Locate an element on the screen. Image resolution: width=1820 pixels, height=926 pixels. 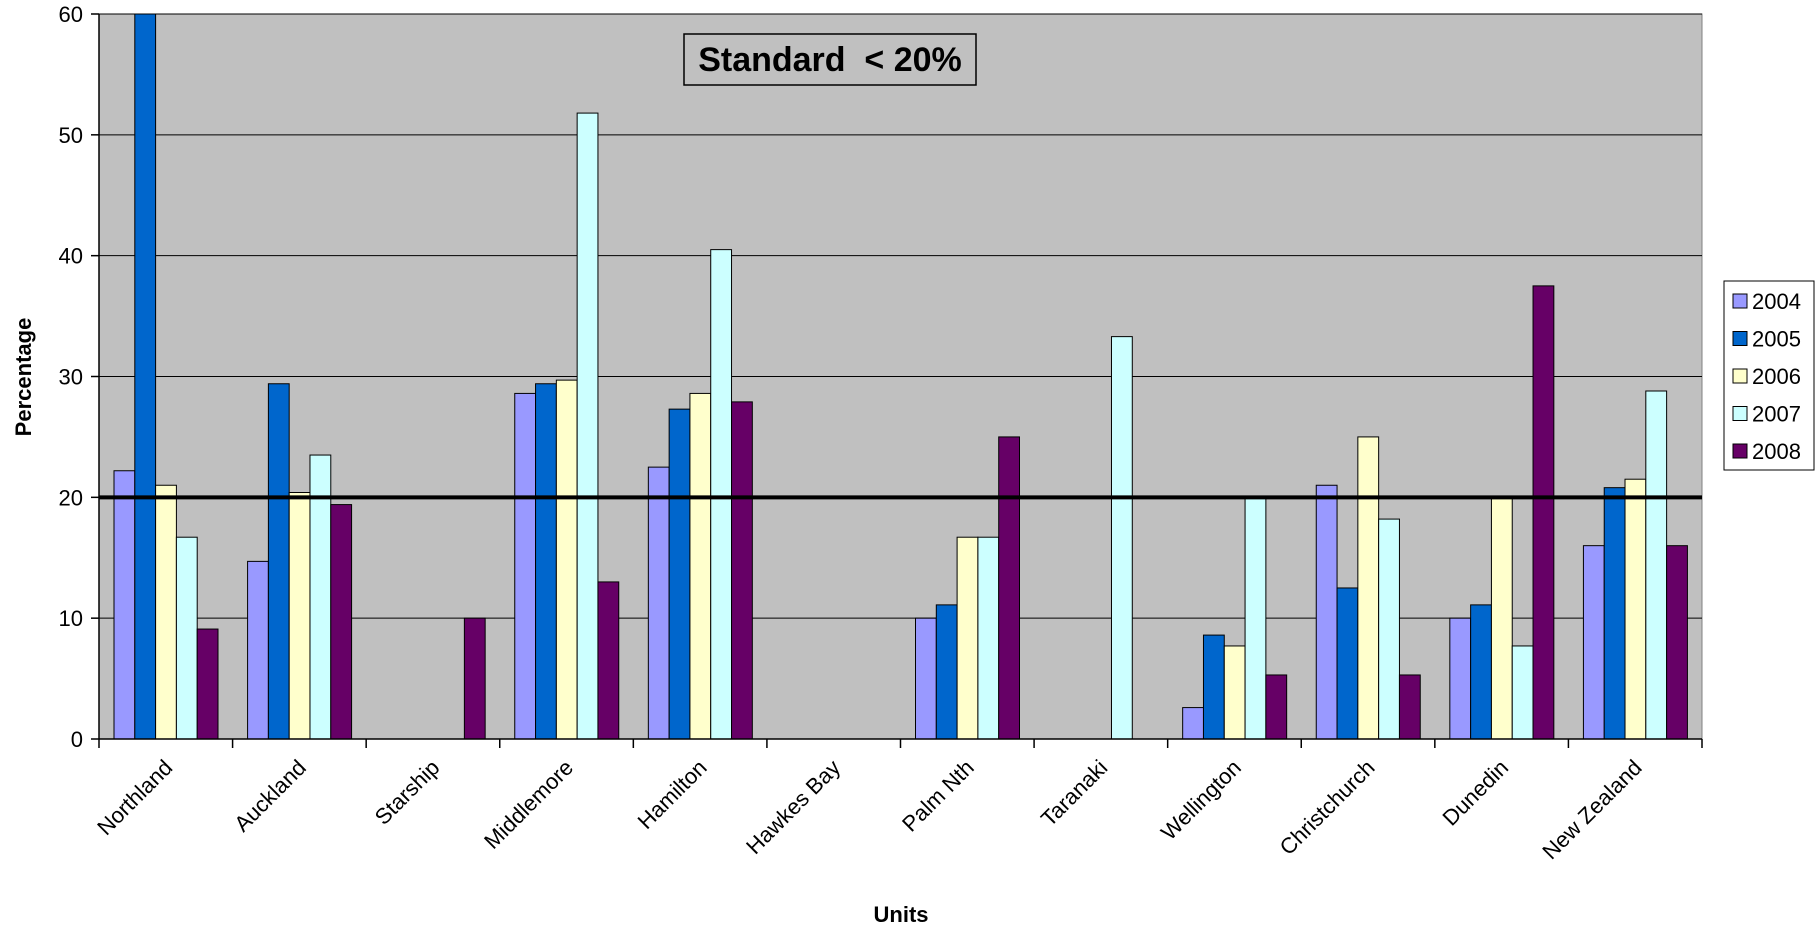
bar-2005-dunedin is located at coordinates (1481, 672).